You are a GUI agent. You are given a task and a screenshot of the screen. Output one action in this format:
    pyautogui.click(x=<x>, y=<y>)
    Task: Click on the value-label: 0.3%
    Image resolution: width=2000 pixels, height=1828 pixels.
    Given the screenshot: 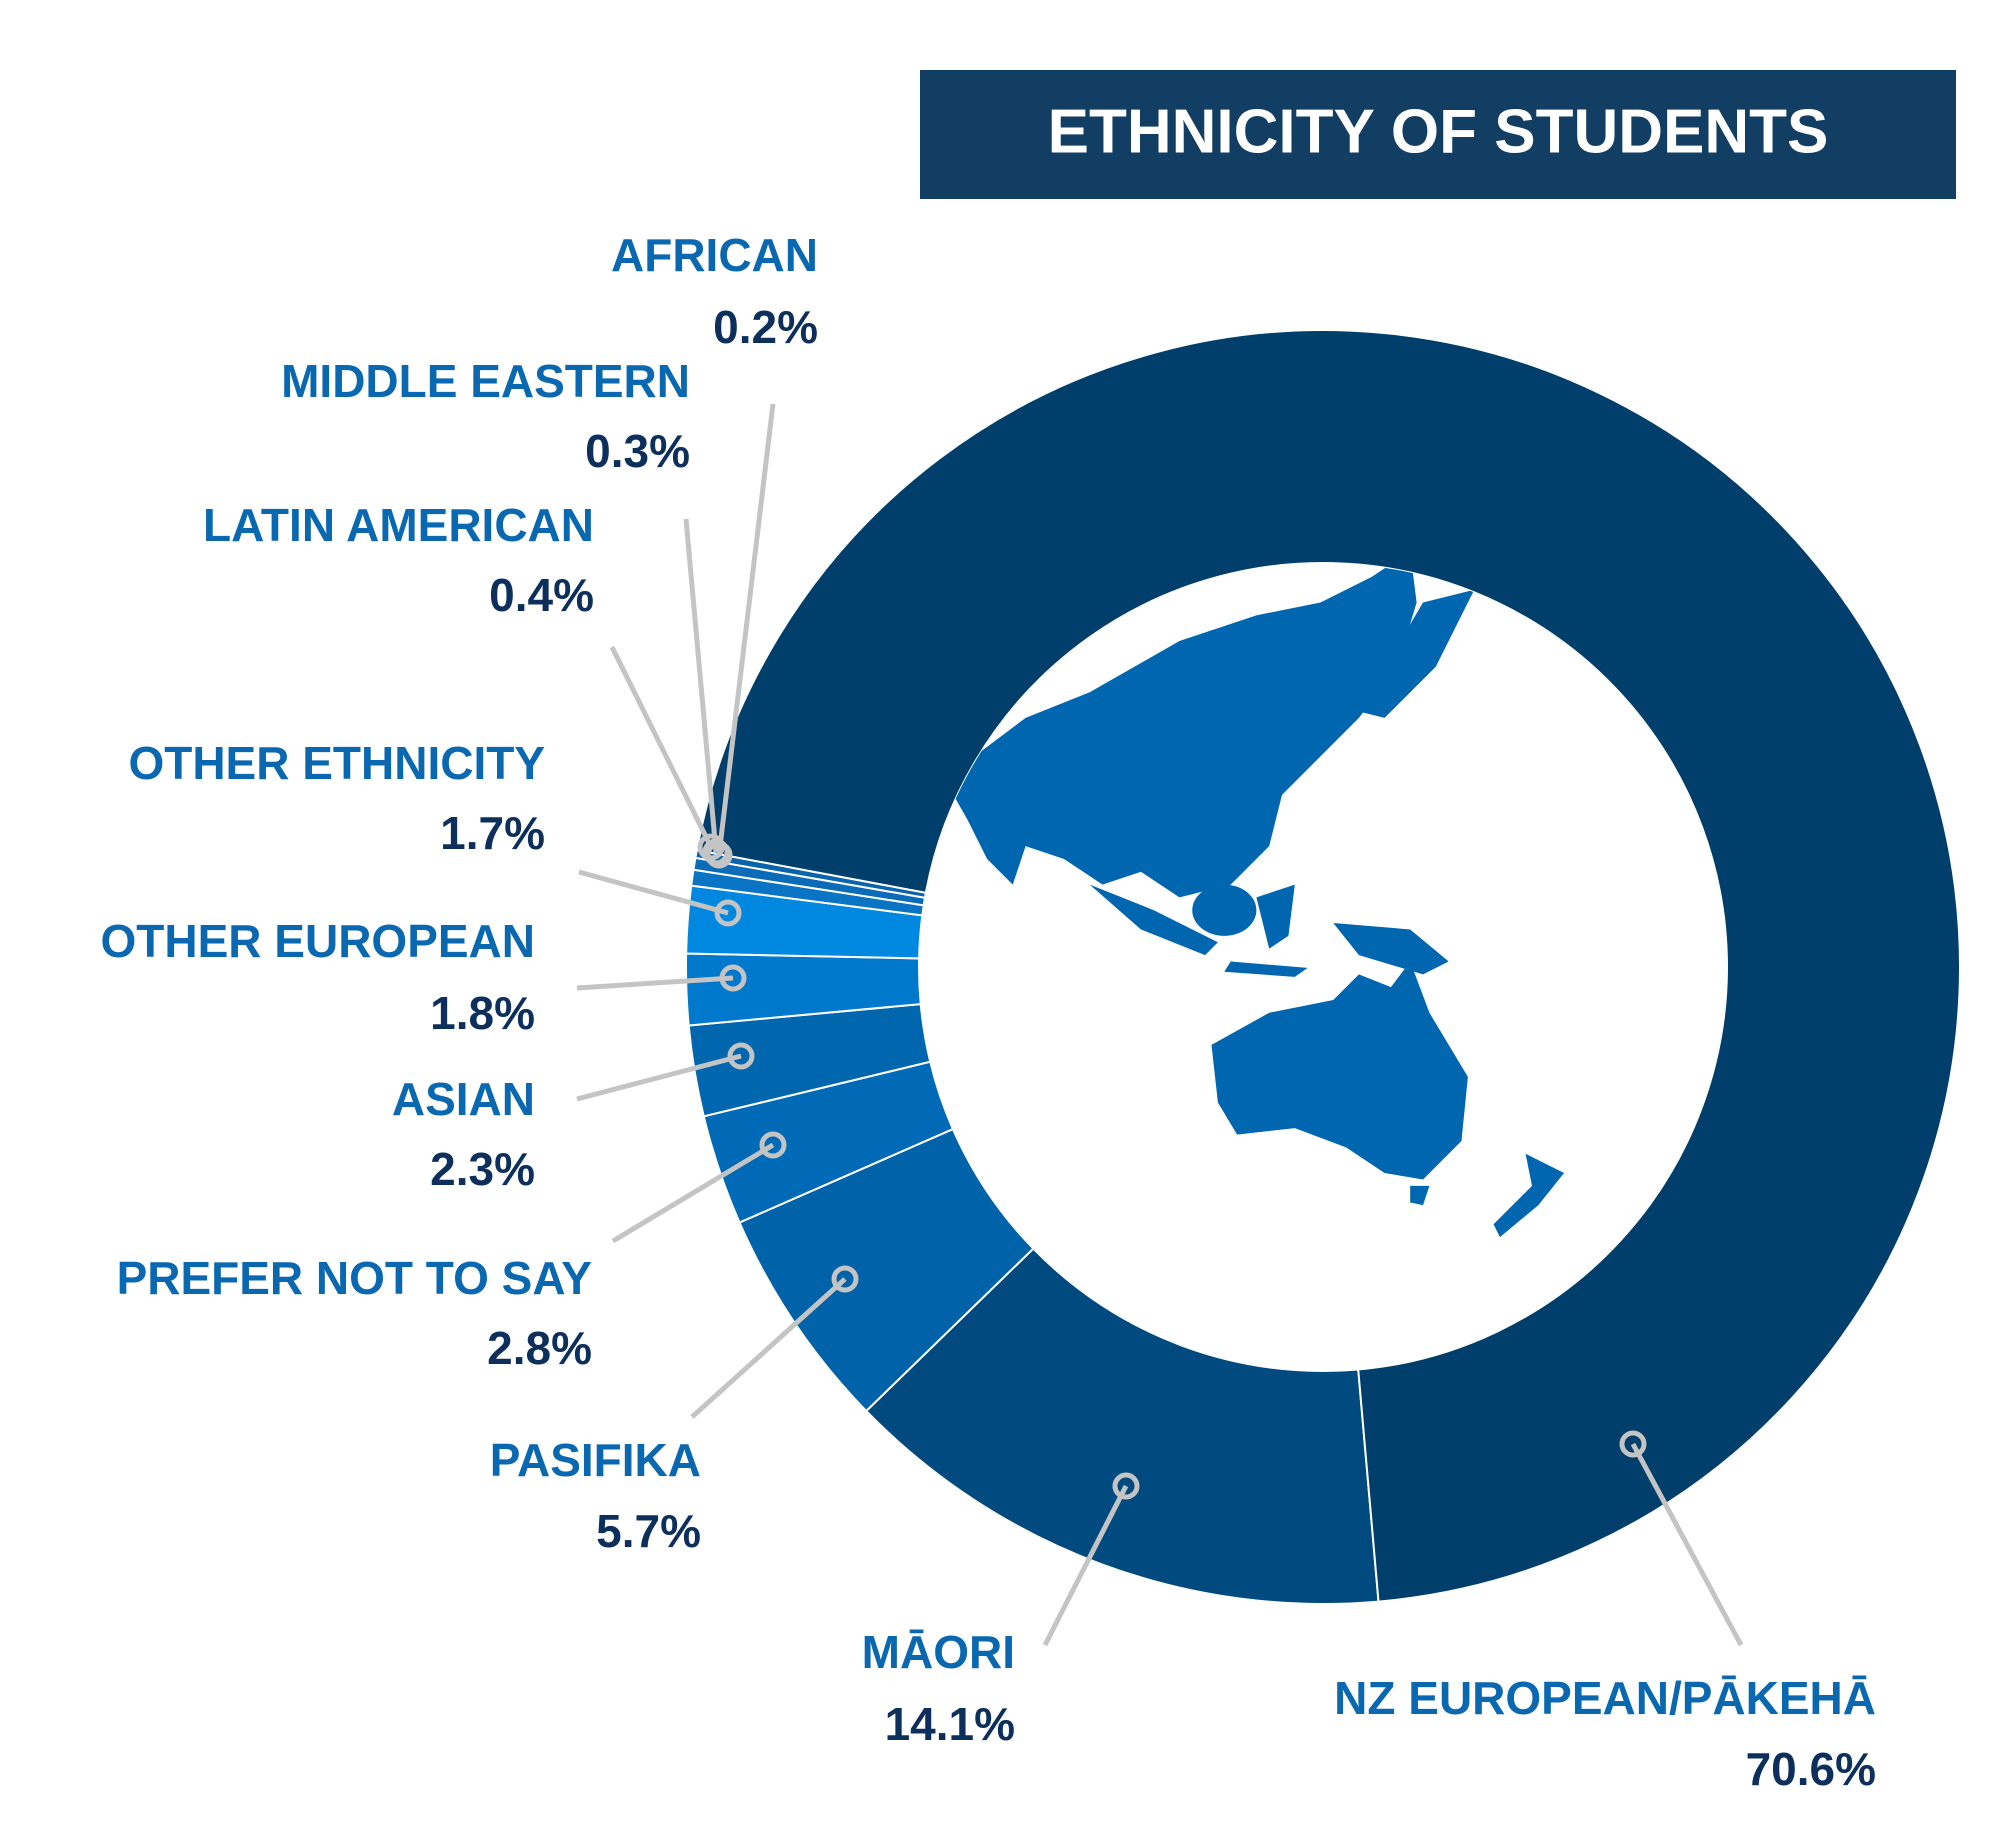 What is the action you would take?
    pyautogui.click(x=637, y=451)
    